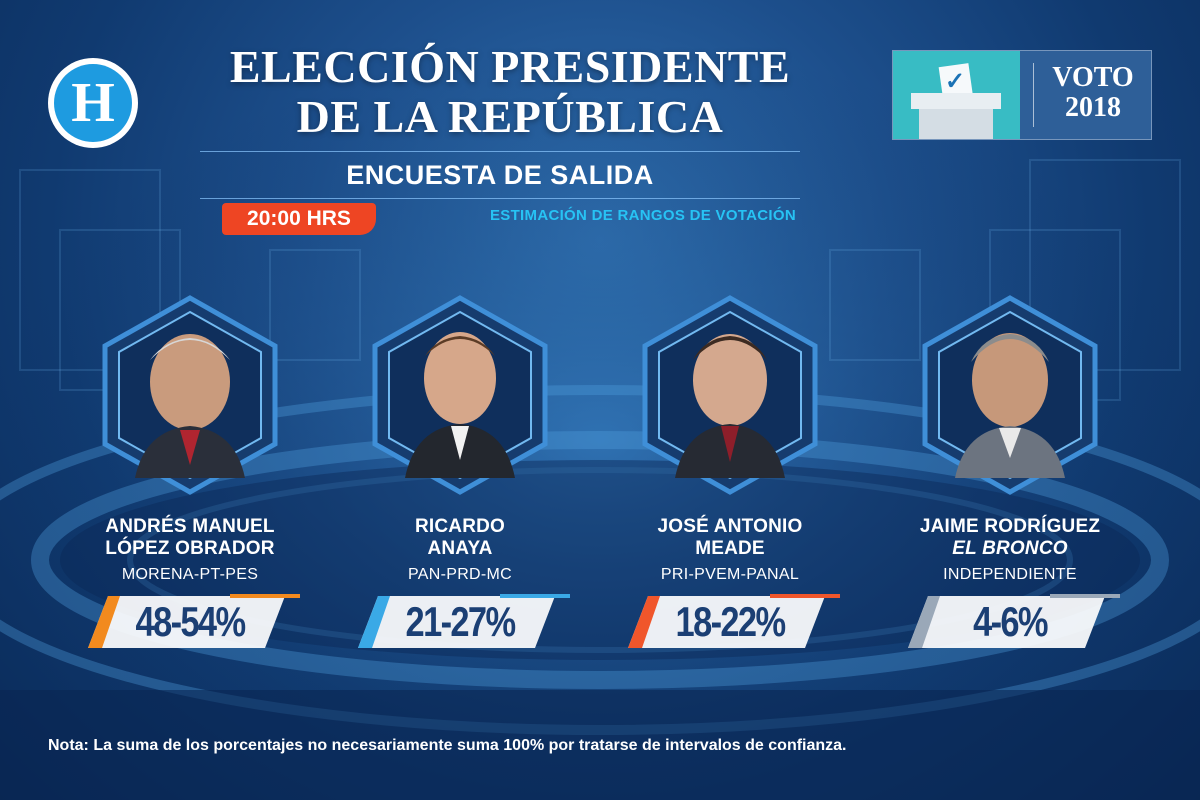 This screenshot has height=800, width=1200. Describe the element at coordinates (500, 151) in the screenshot. I see `title-divider` at that location.